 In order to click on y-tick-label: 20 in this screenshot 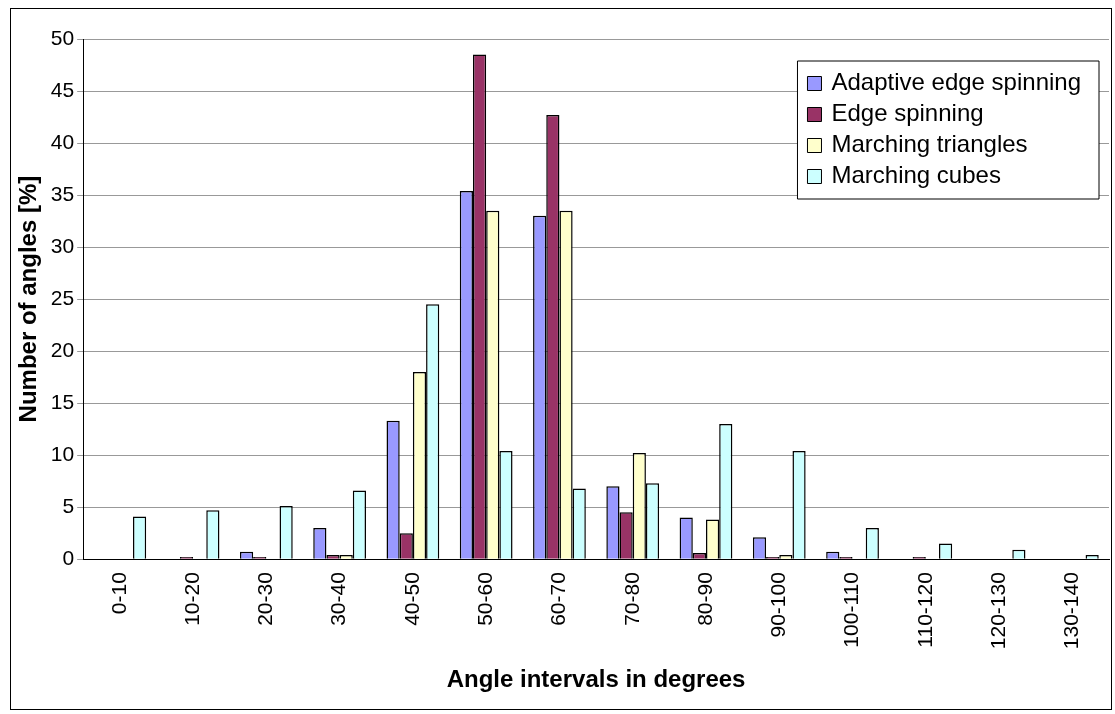, I will do `click(62, 349)`.